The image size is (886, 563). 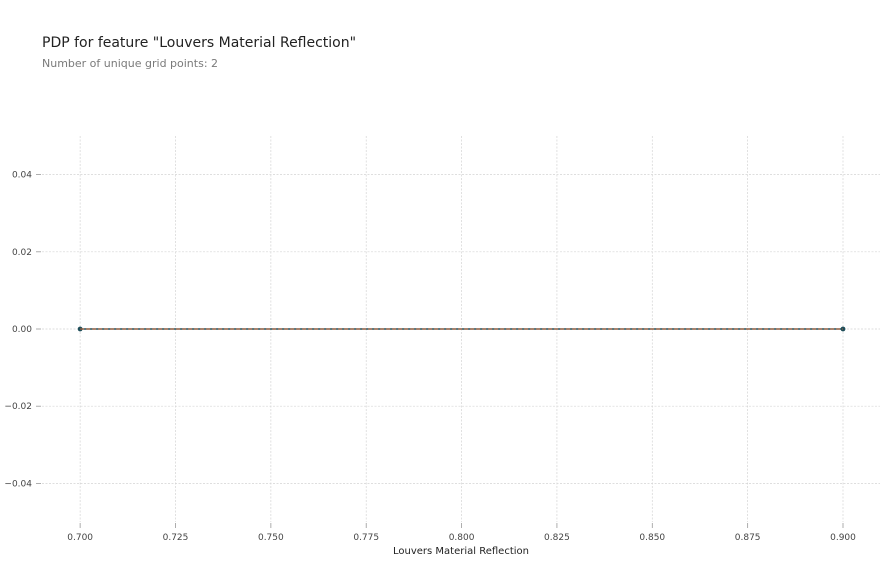 I want to click on y-tick-label: −0.02, so click(x=18, y=407).